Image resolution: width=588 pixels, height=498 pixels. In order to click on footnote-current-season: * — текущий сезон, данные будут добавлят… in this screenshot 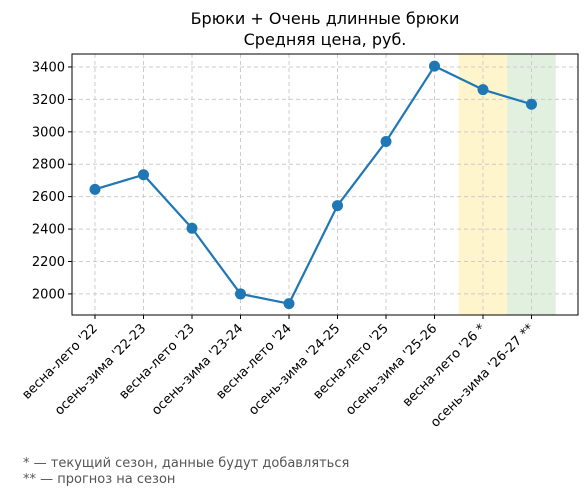, I will do `click(186, 463)`.